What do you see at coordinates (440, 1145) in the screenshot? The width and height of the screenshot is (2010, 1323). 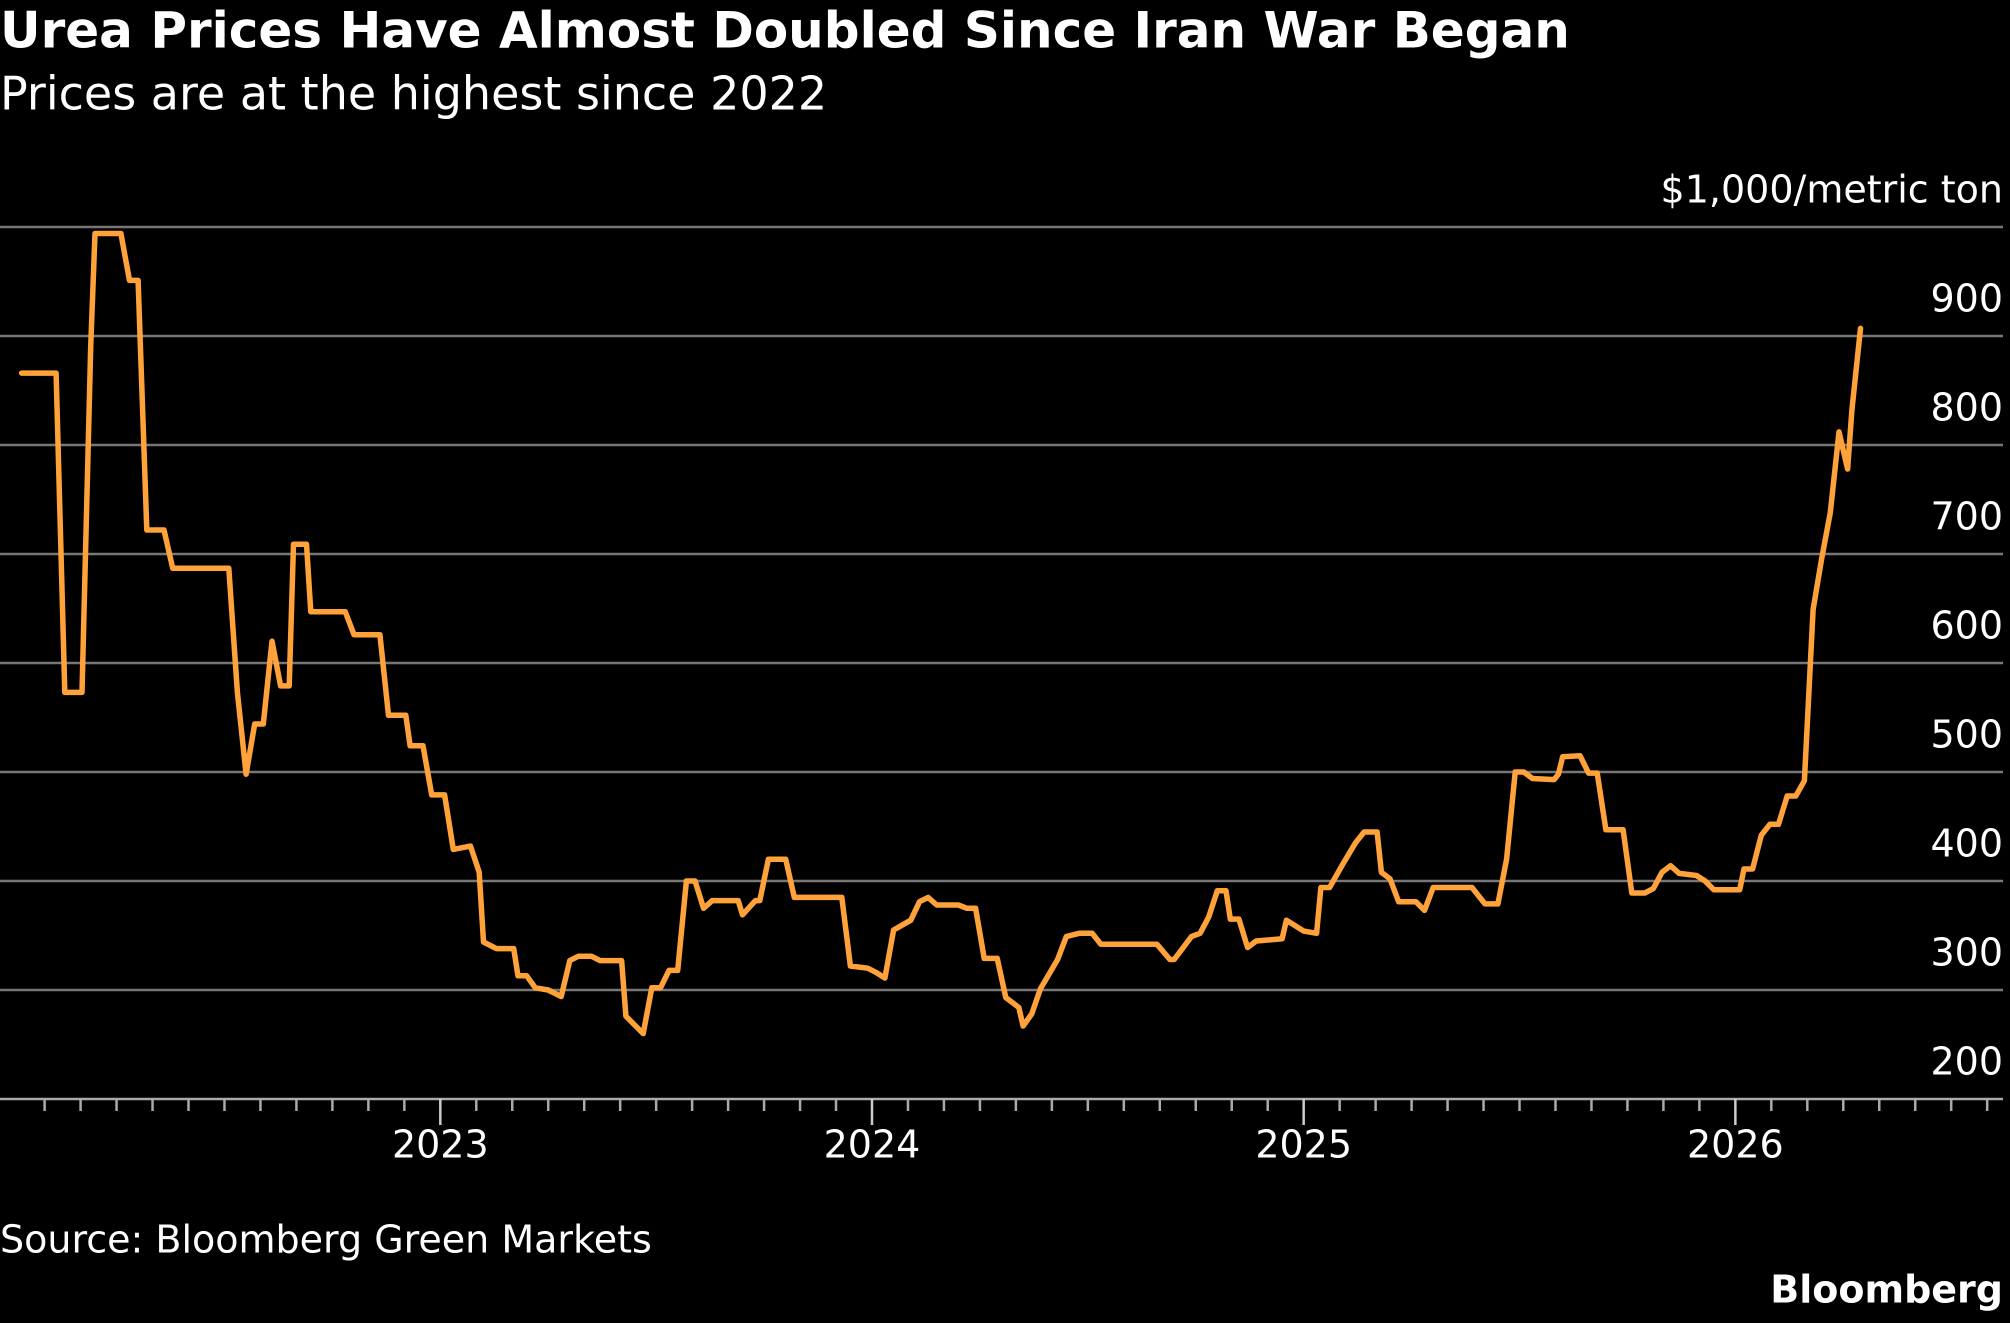 I see `x-tick-label: 2023` at bounding box center [440, 1145].